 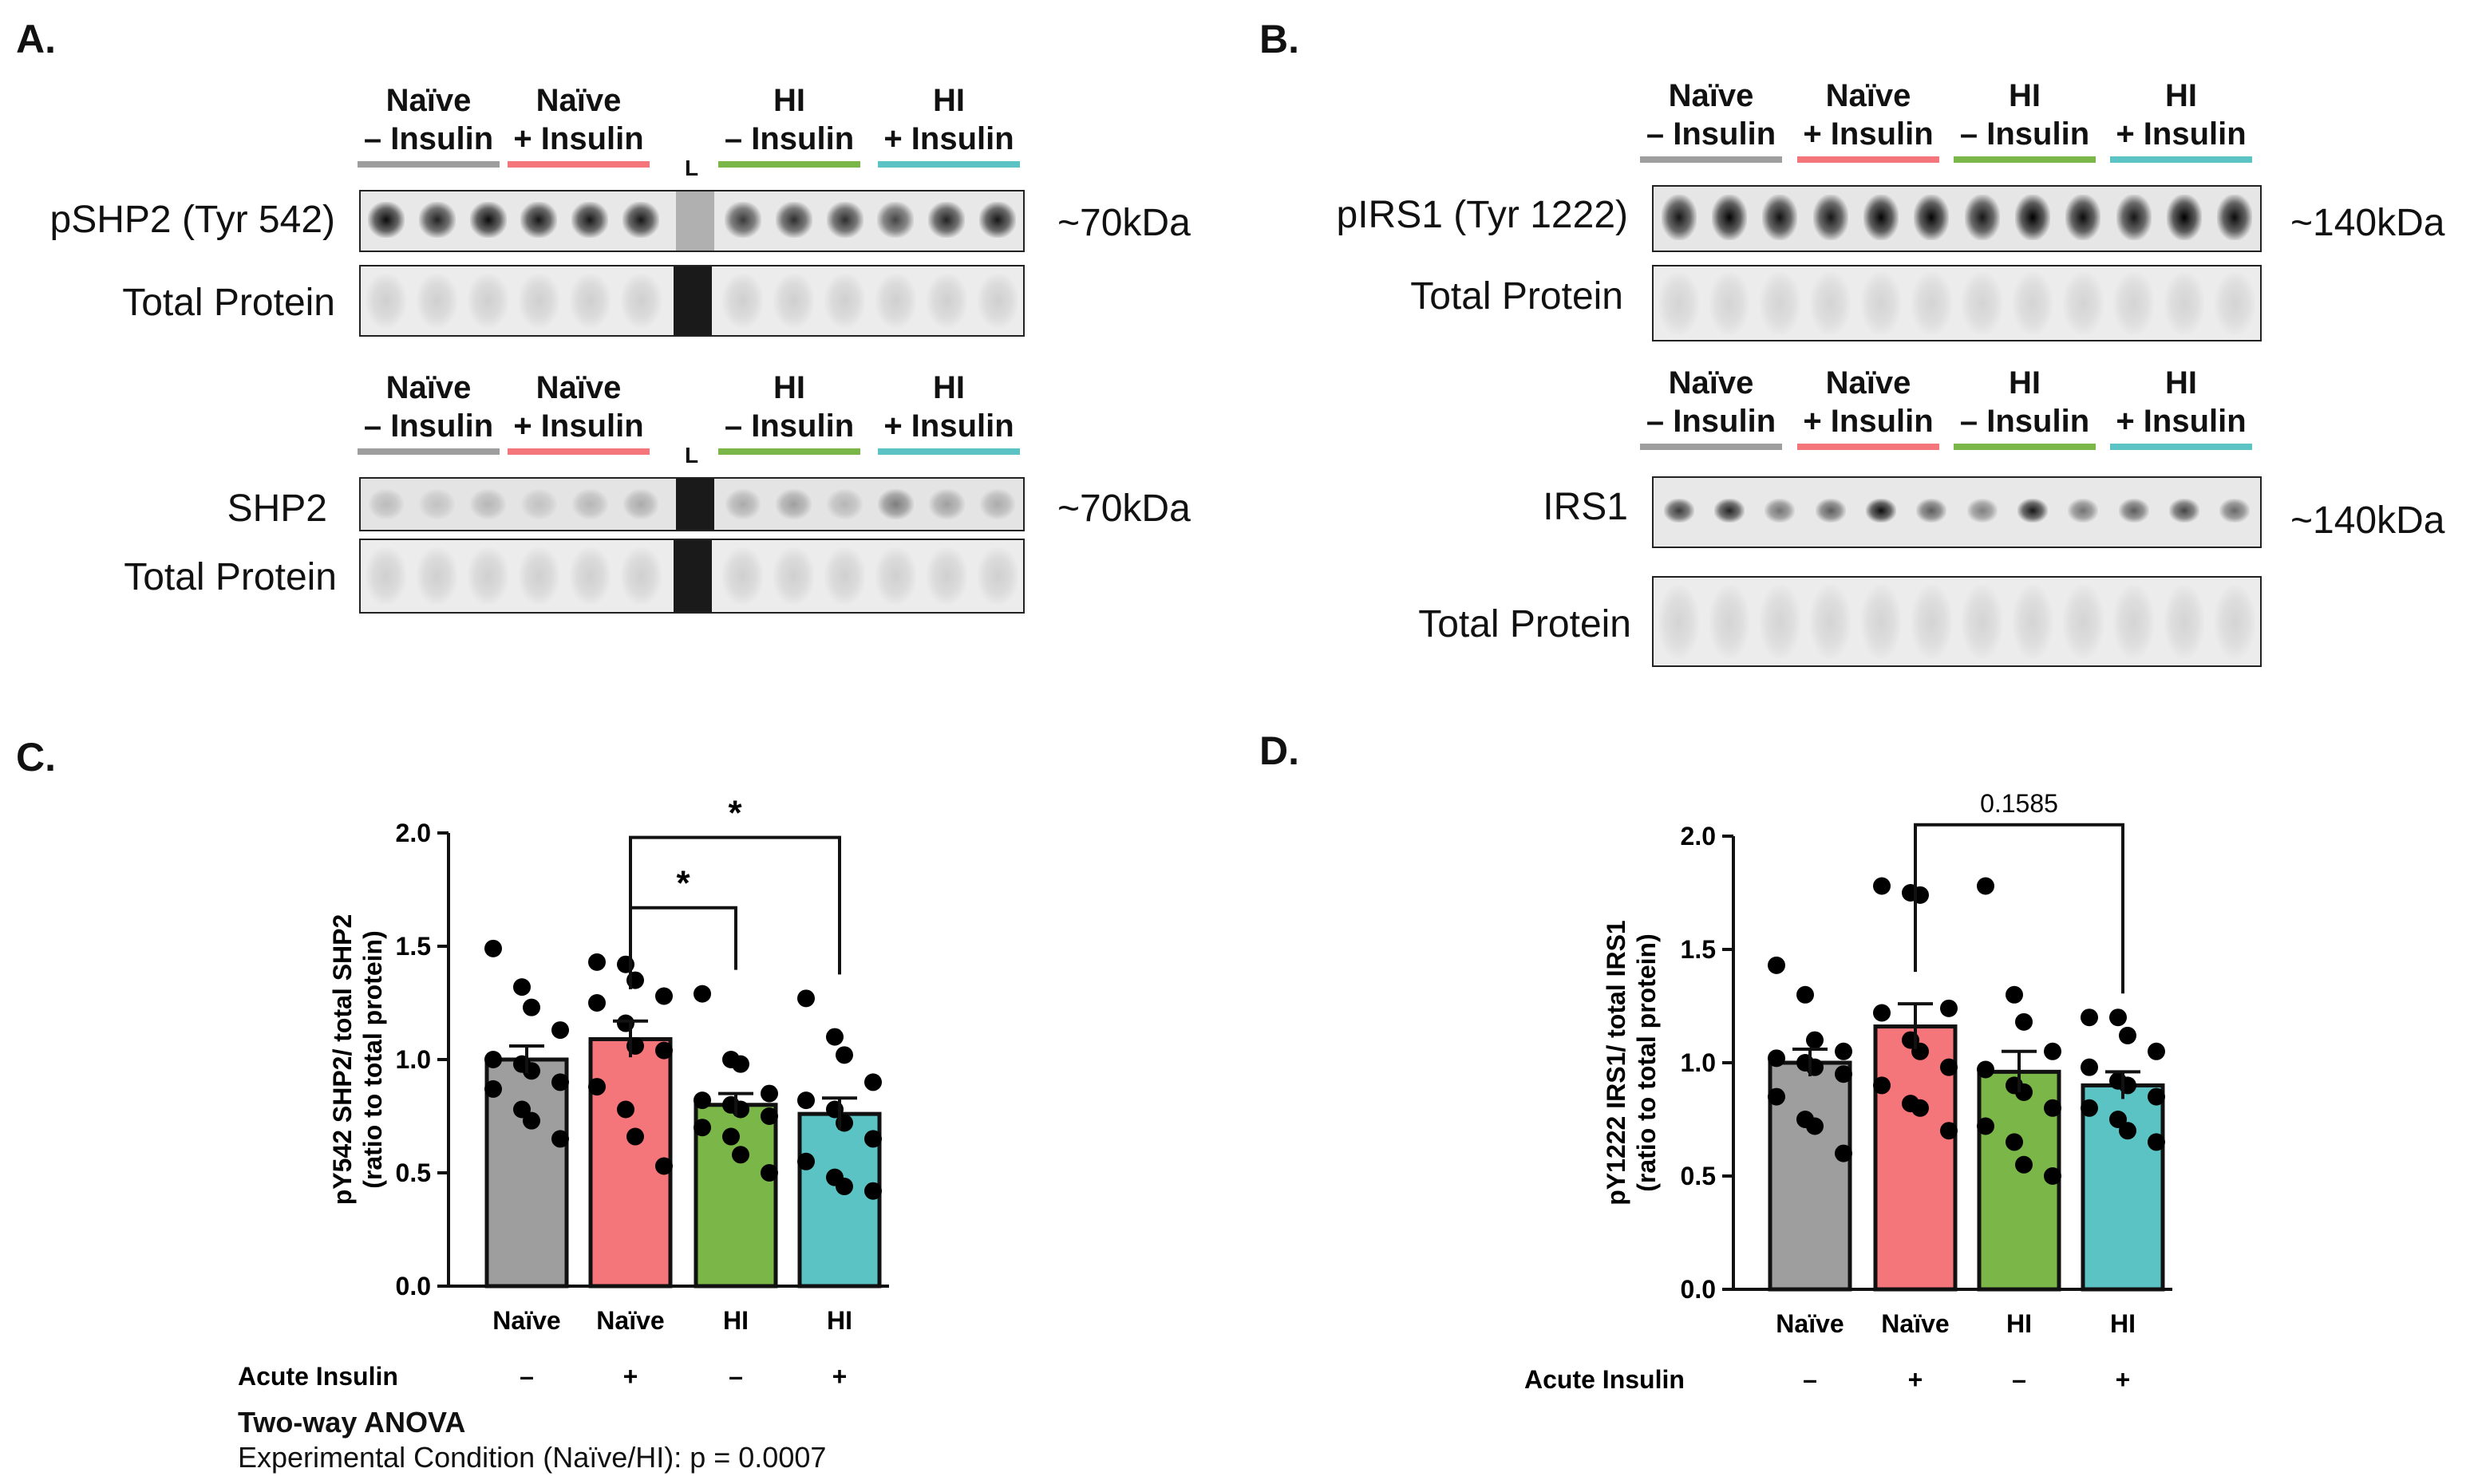 I want to click on kda-label: ~140kDa, so click(x=2367, y=223).